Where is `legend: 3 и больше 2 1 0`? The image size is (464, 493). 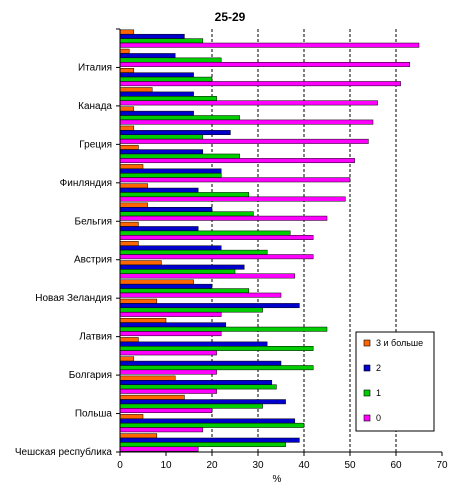
legend: 3 и больше 2 1 0 is located at coordinates (395, 381).